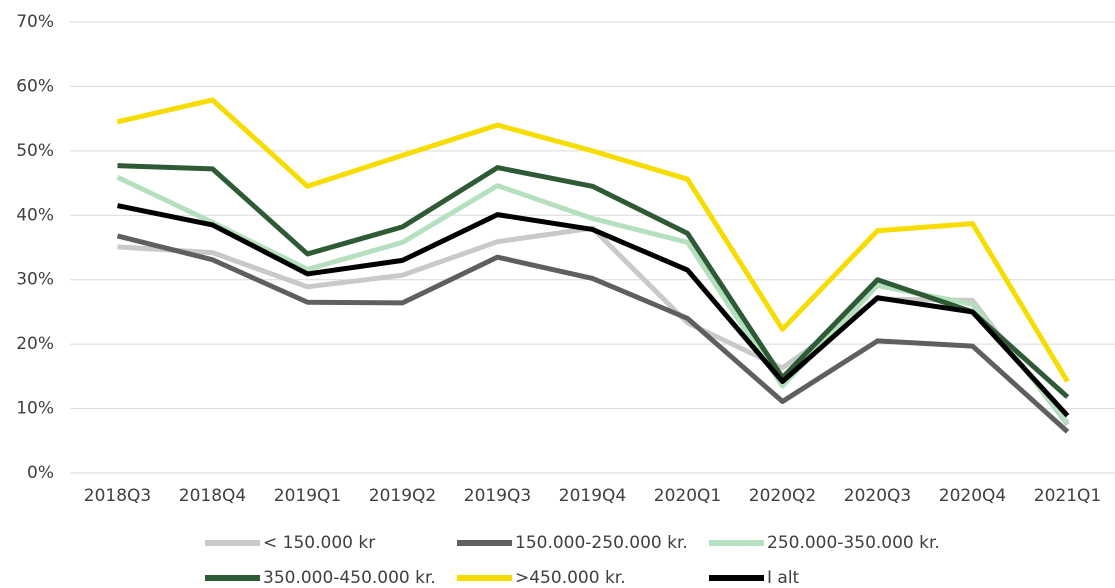 The image size is (1115, 588). What do you see at coordinates (212, 496) in the screenshot?
I see `x-tick-label: 2018Q4` at bounding box center [212, 496].